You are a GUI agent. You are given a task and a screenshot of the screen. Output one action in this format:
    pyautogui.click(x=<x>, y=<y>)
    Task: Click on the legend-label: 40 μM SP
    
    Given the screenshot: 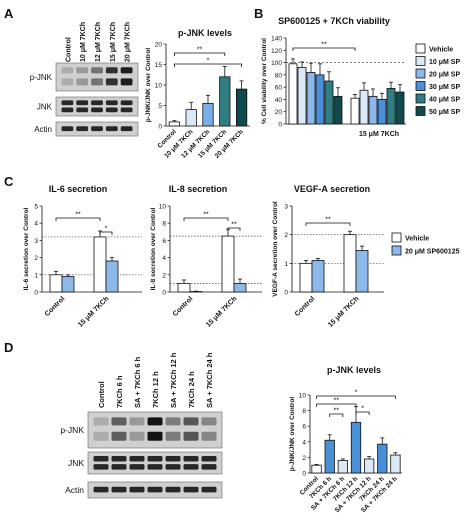 What is the action you would take?
    pyautogui.click(x=444, y=100)
    